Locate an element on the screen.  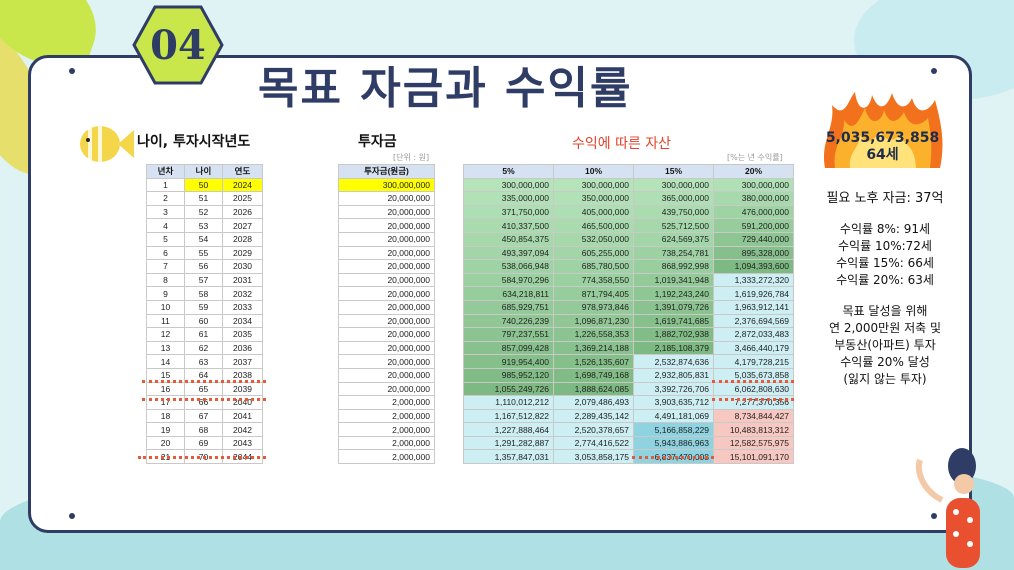
asset-cell: 350,000,000 is located at coordinates (593, 198).